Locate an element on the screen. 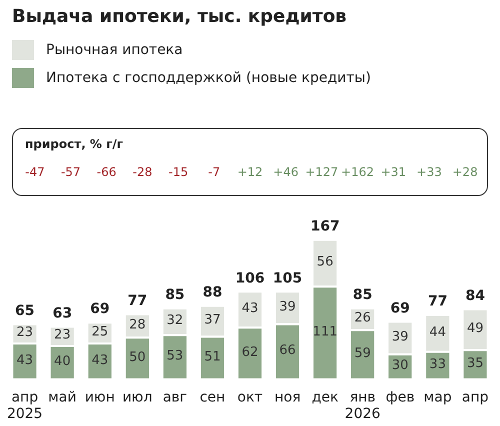  text: -15 is located at coordinates (178, 172).